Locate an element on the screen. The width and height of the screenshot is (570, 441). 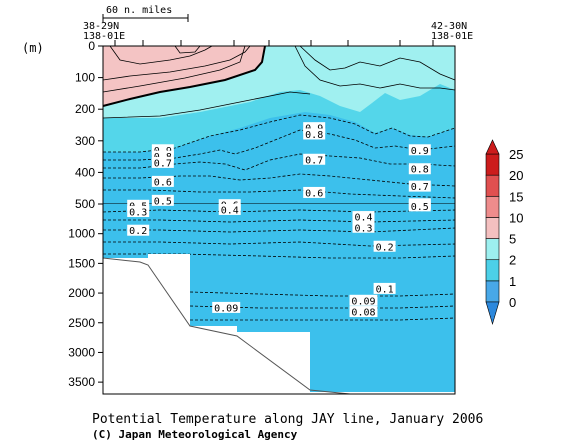
y-axis: 0 100 200 300 400 500 1000 1500 2000 2500 3000 3500 is located at coordinates (85, 214).